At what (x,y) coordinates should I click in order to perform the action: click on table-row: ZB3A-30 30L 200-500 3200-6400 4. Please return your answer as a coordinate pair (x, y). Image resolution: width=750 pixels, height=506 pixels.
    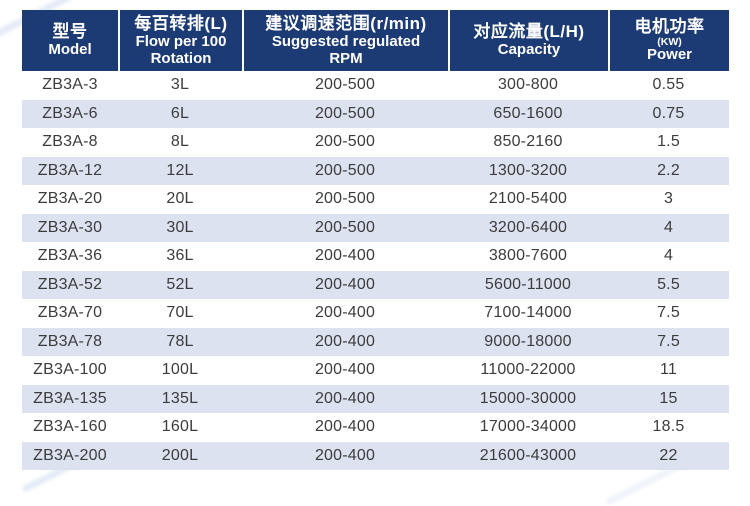
    Looking at the image, I should click on (375, 227).